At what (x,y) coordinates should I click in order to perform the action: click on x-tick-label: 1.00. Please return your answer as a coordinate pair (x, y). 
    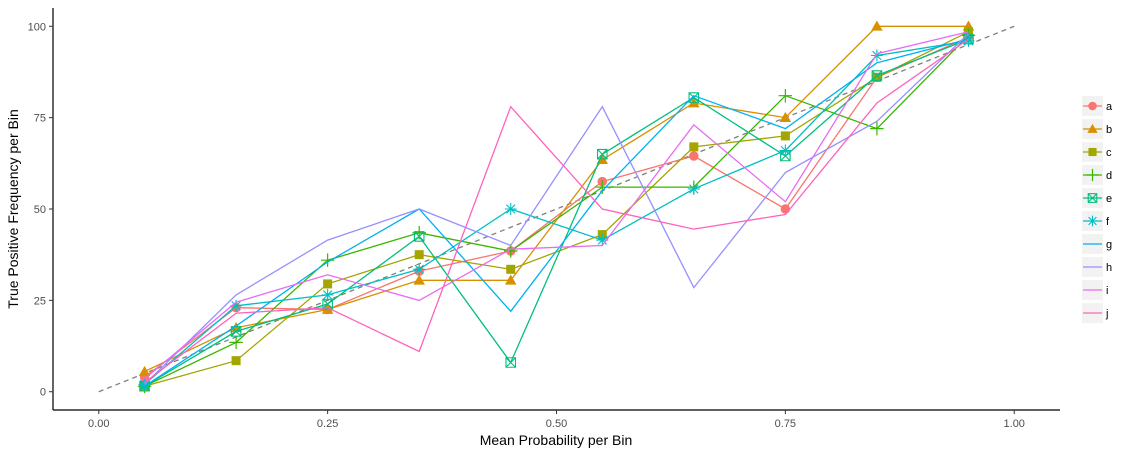
    Looking at the image, I should click on (1014, 424).